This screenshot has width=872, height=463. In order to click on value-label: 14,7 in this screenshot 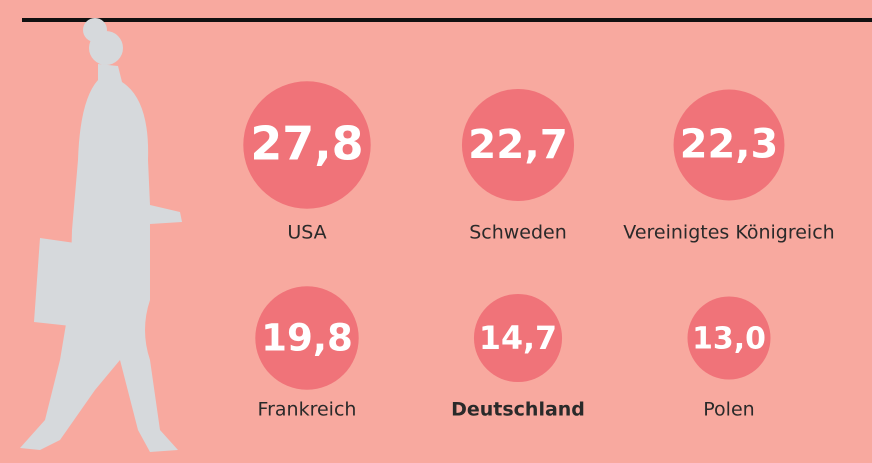, I will do `click(518, 339)`.